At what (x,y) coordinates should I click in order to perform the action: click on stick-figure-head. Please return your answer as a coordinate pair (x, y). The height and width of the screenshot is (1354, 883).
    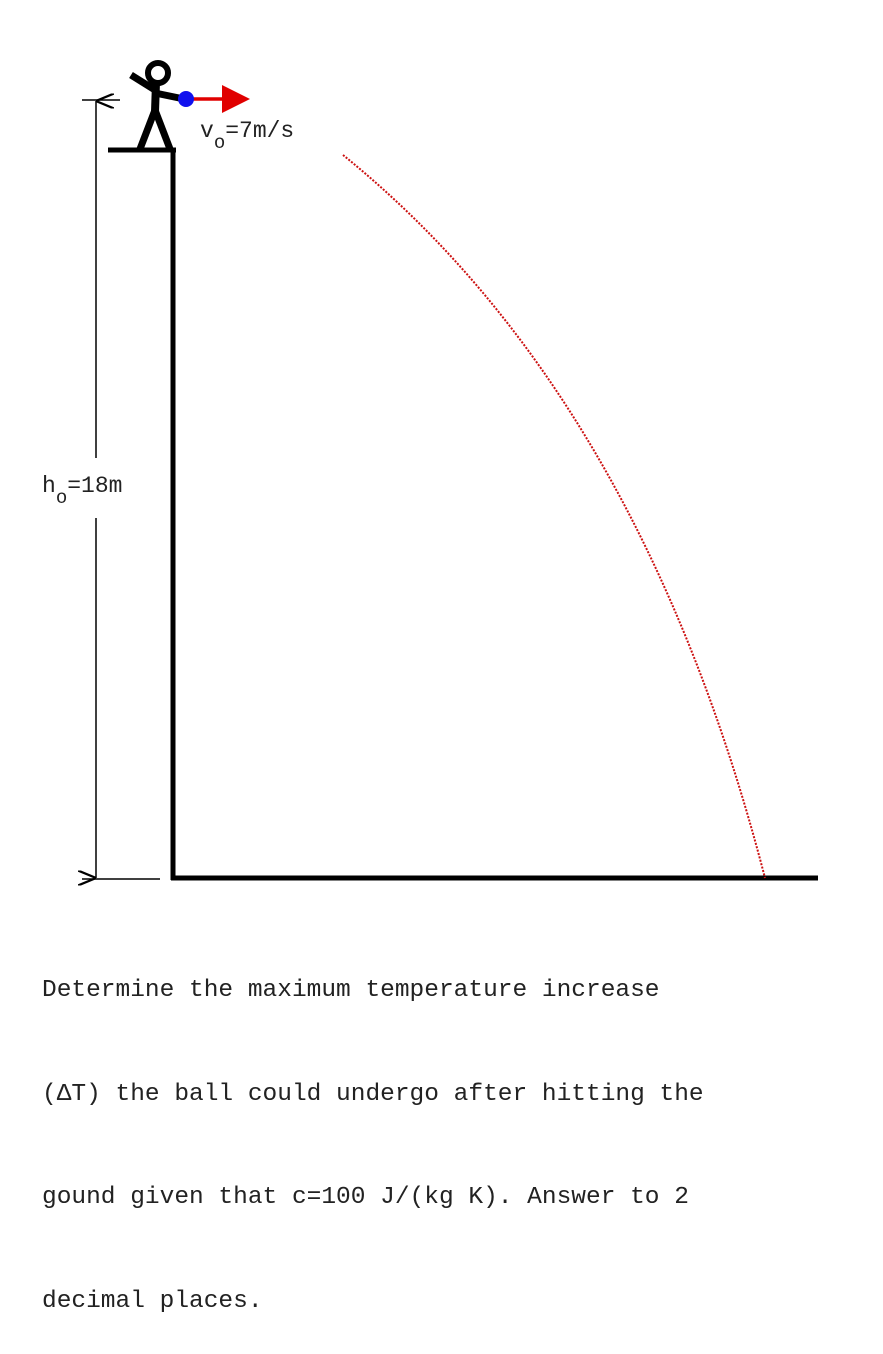
    Looking at the image, I should click on (158, 73).